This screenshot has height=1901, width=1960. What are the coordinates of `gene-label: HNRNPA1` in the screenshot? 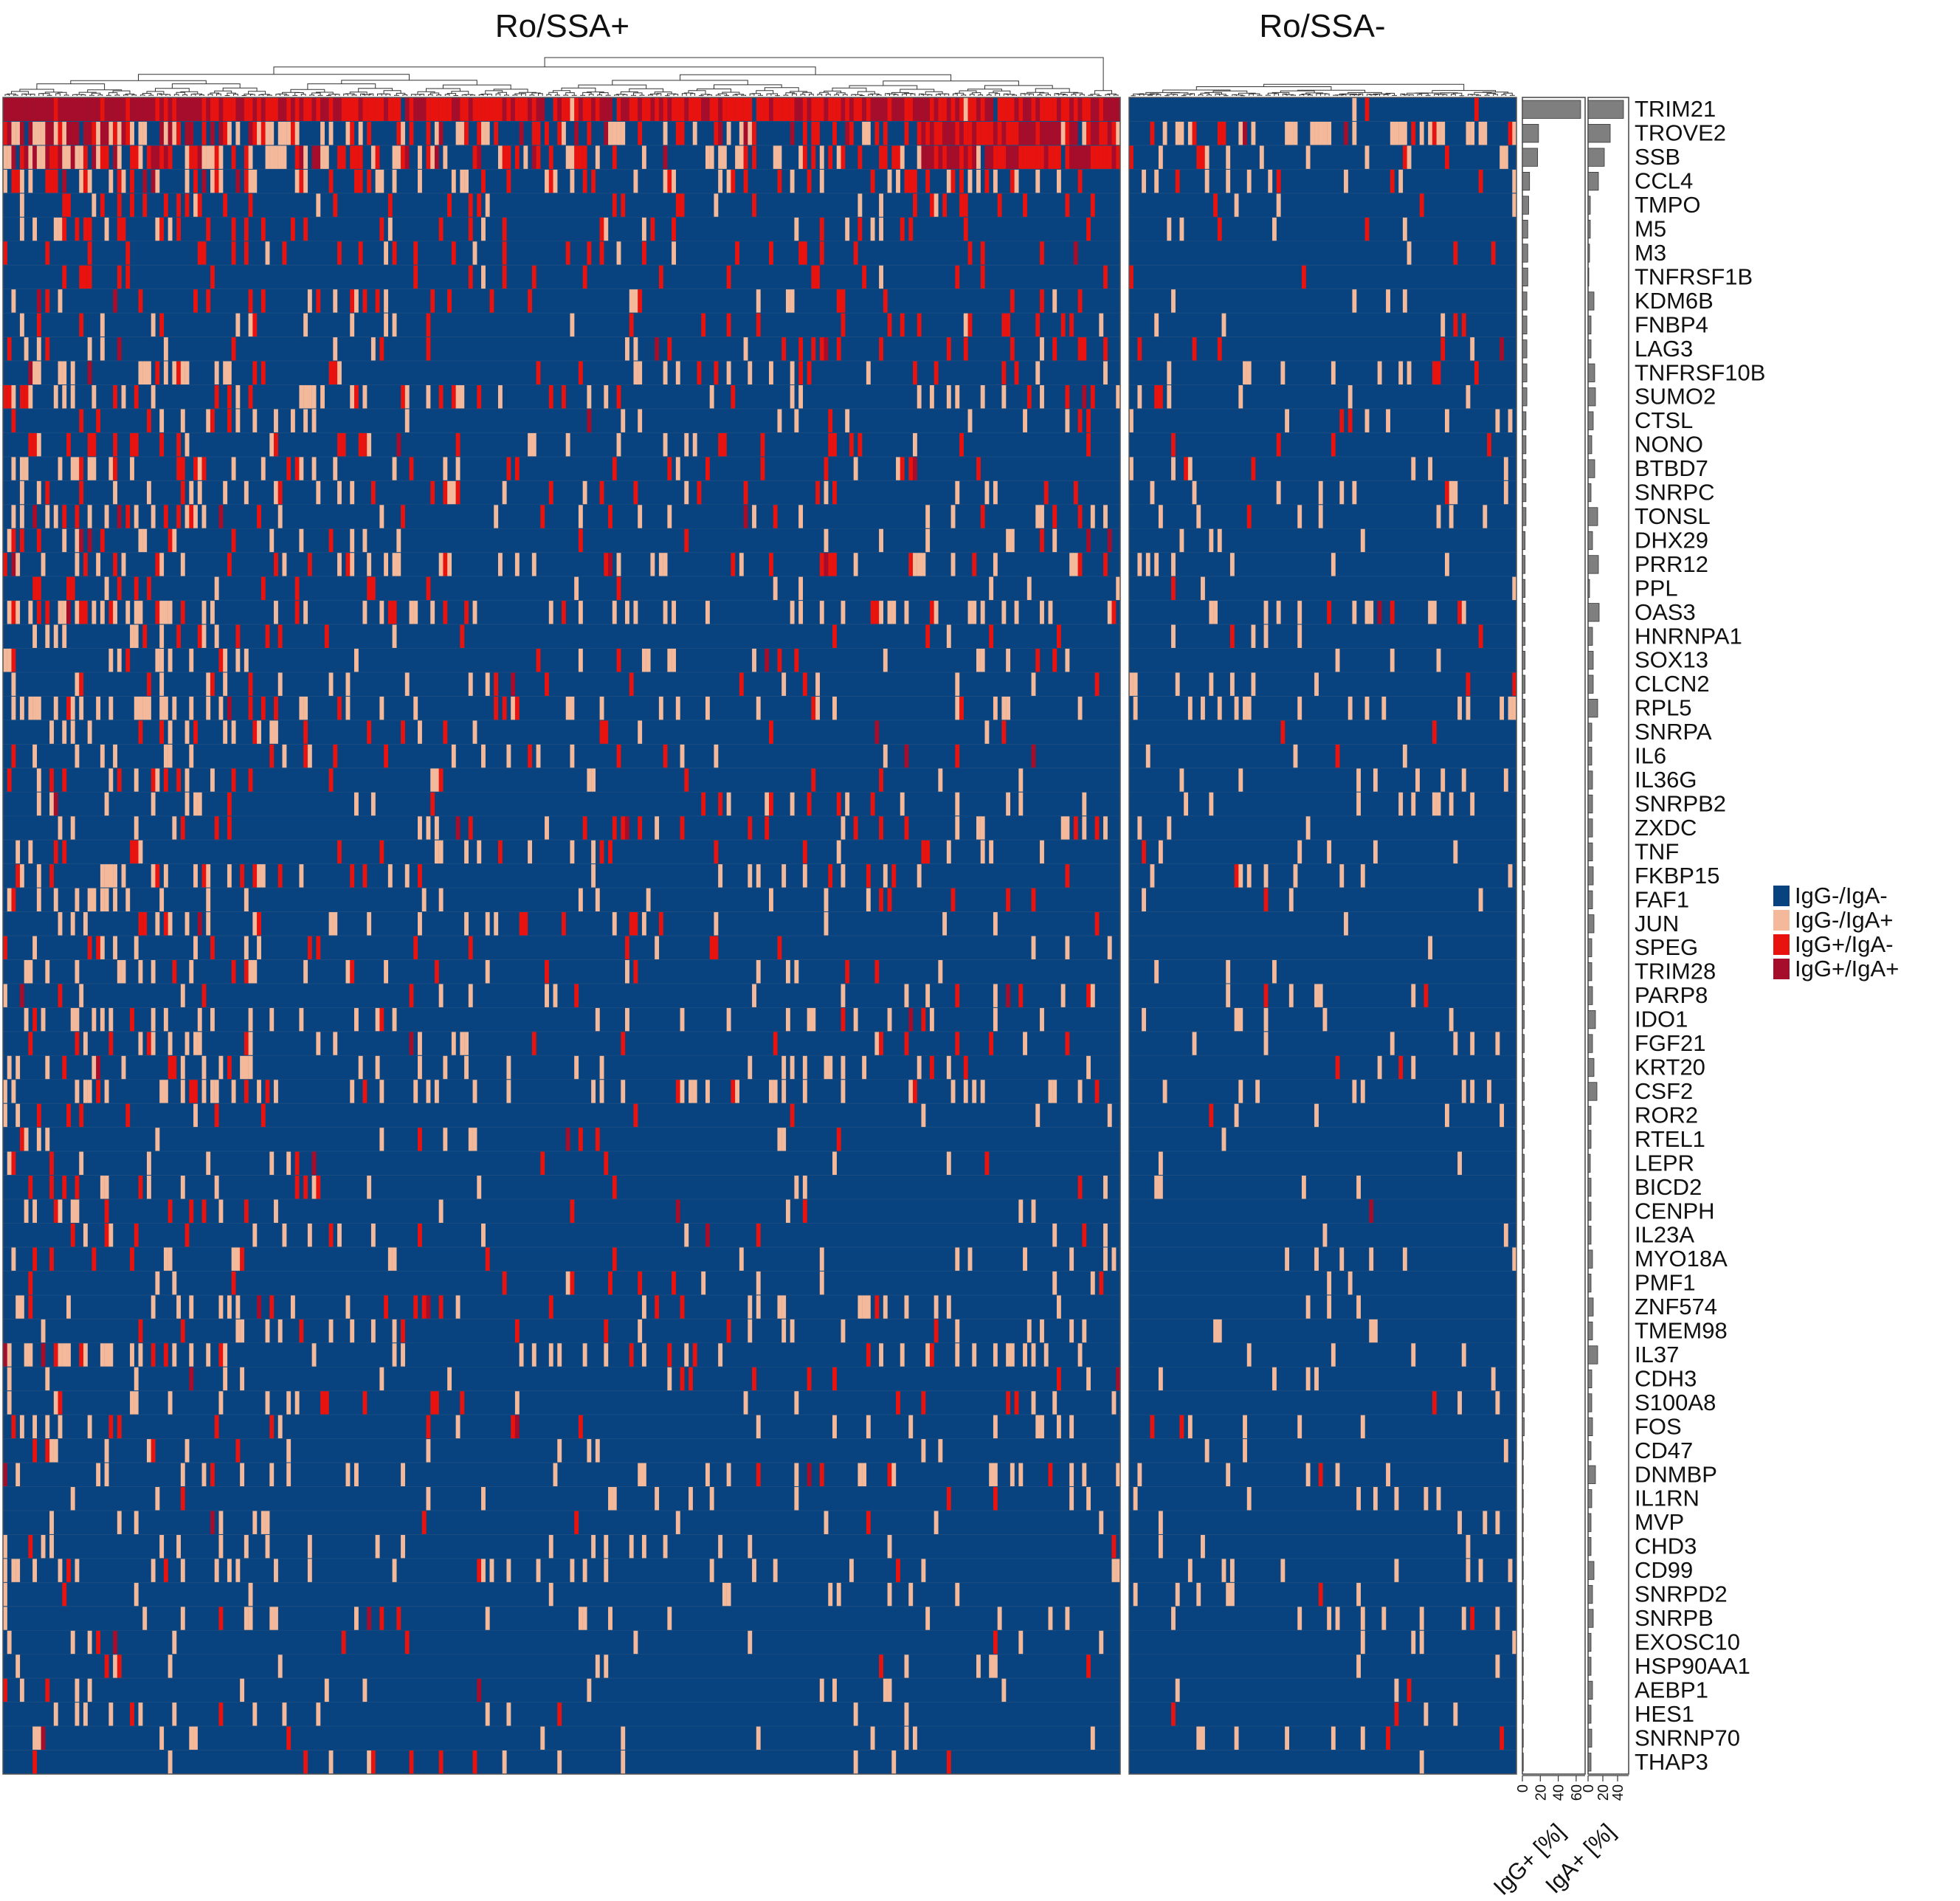 It's located at (1688, 636).